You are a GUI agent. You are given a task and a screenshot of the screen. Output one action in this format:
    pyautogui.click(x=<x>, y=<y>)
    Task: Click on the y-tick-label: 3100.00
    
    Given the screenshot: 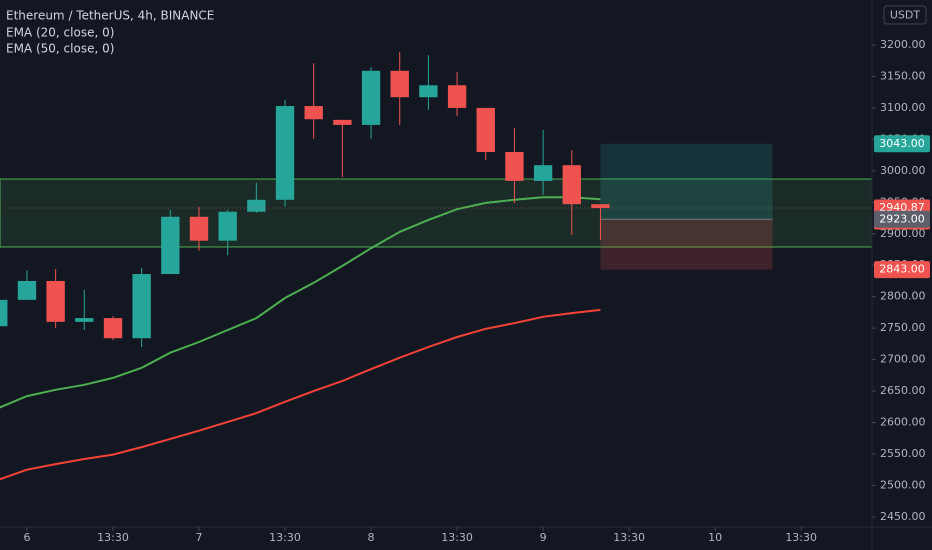 What is the action you would take?
    pyautogui.click(x=903, y=107)
    